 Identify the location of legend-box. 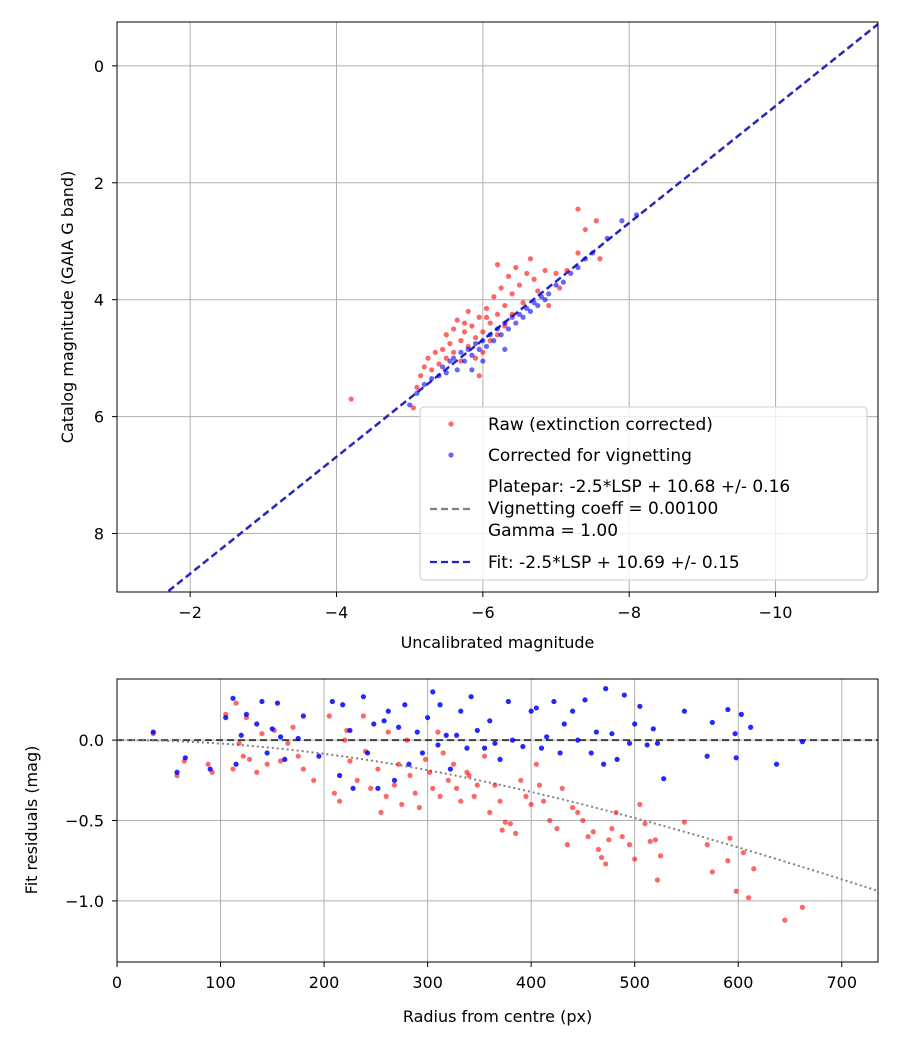
(643, 493).